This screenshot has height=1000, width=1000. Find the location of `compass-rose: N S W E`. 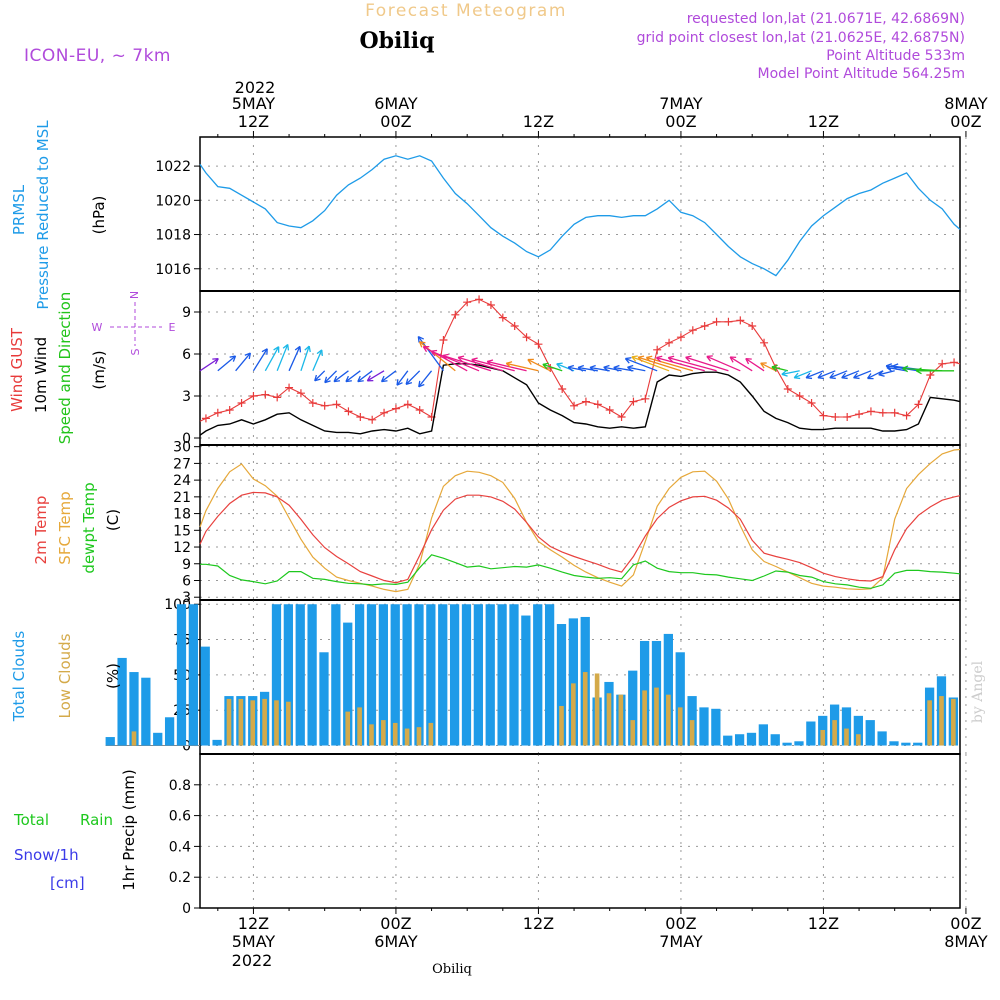

compass-rose: N S W E is located at coordinates (134, 323).